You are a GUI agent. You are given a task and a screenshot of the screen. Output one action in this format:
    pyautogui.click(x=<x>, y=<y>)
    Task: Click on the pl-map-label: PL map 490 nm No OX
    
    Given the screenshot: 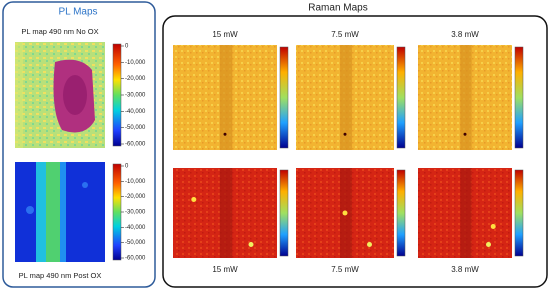 What is the action you would take?
    pyautogui.click(x=59, y=31)
    